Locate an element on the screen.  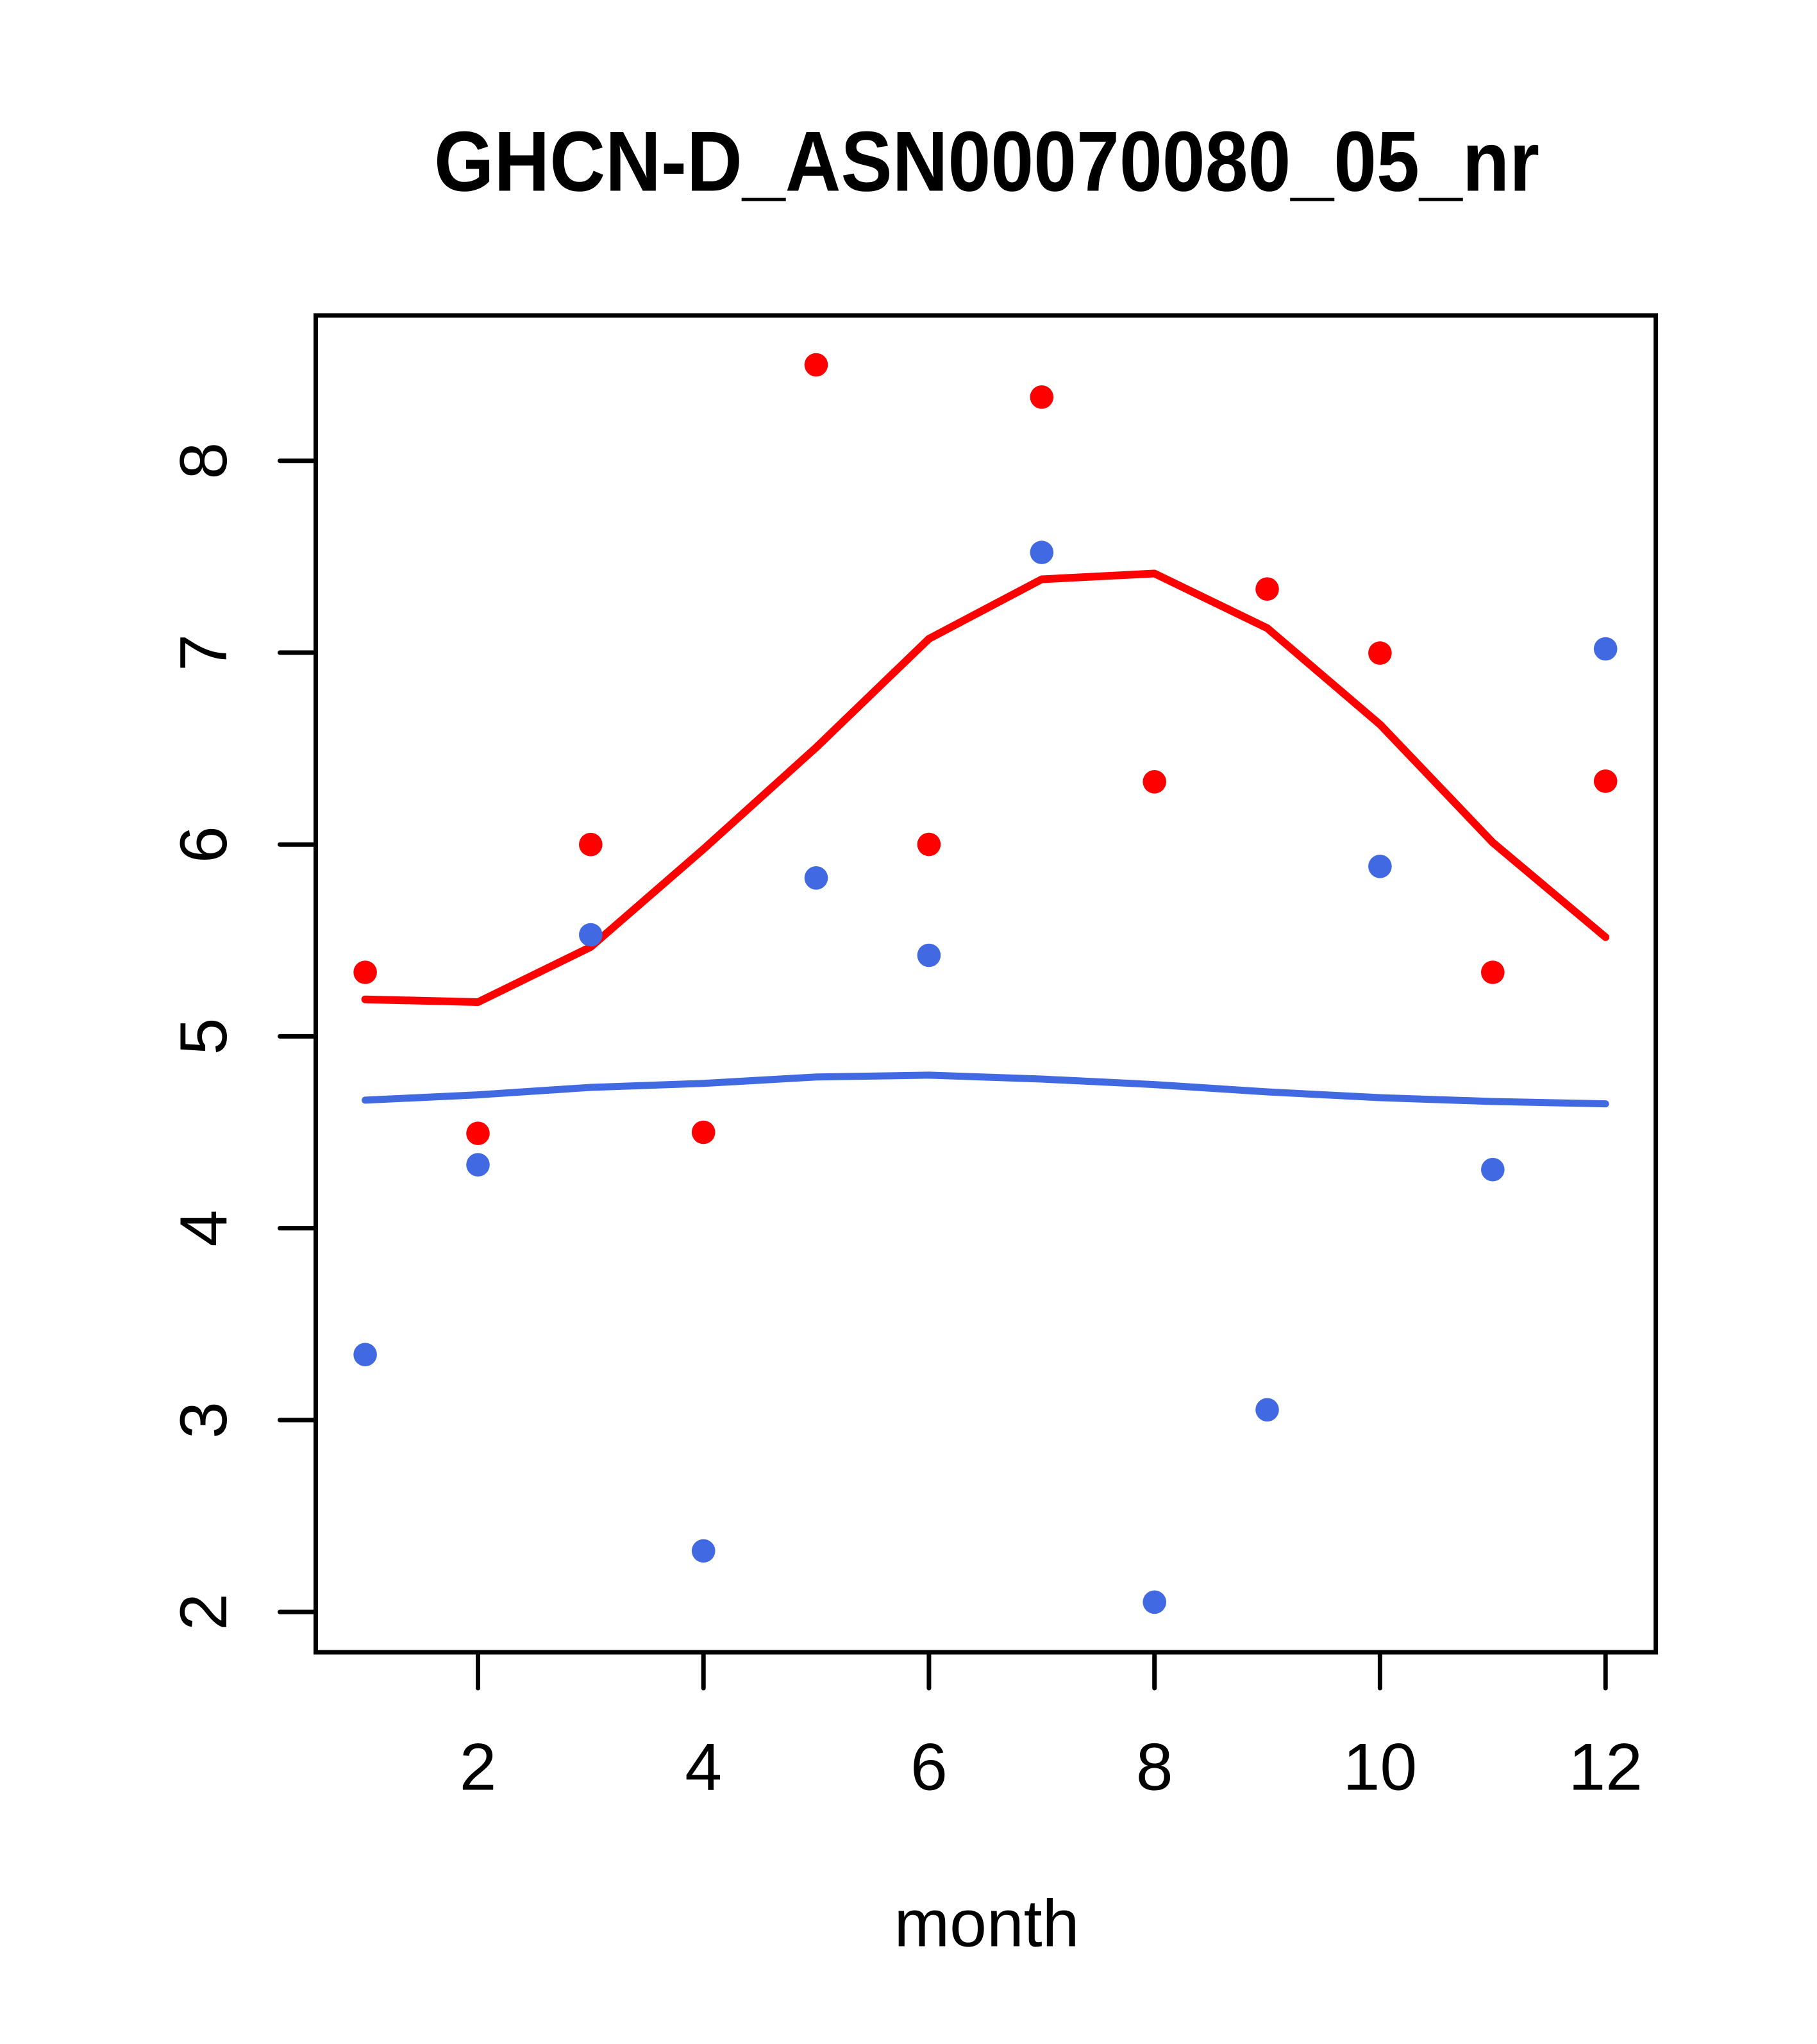
svg-text: 7 is located at coordinates (204, 653).